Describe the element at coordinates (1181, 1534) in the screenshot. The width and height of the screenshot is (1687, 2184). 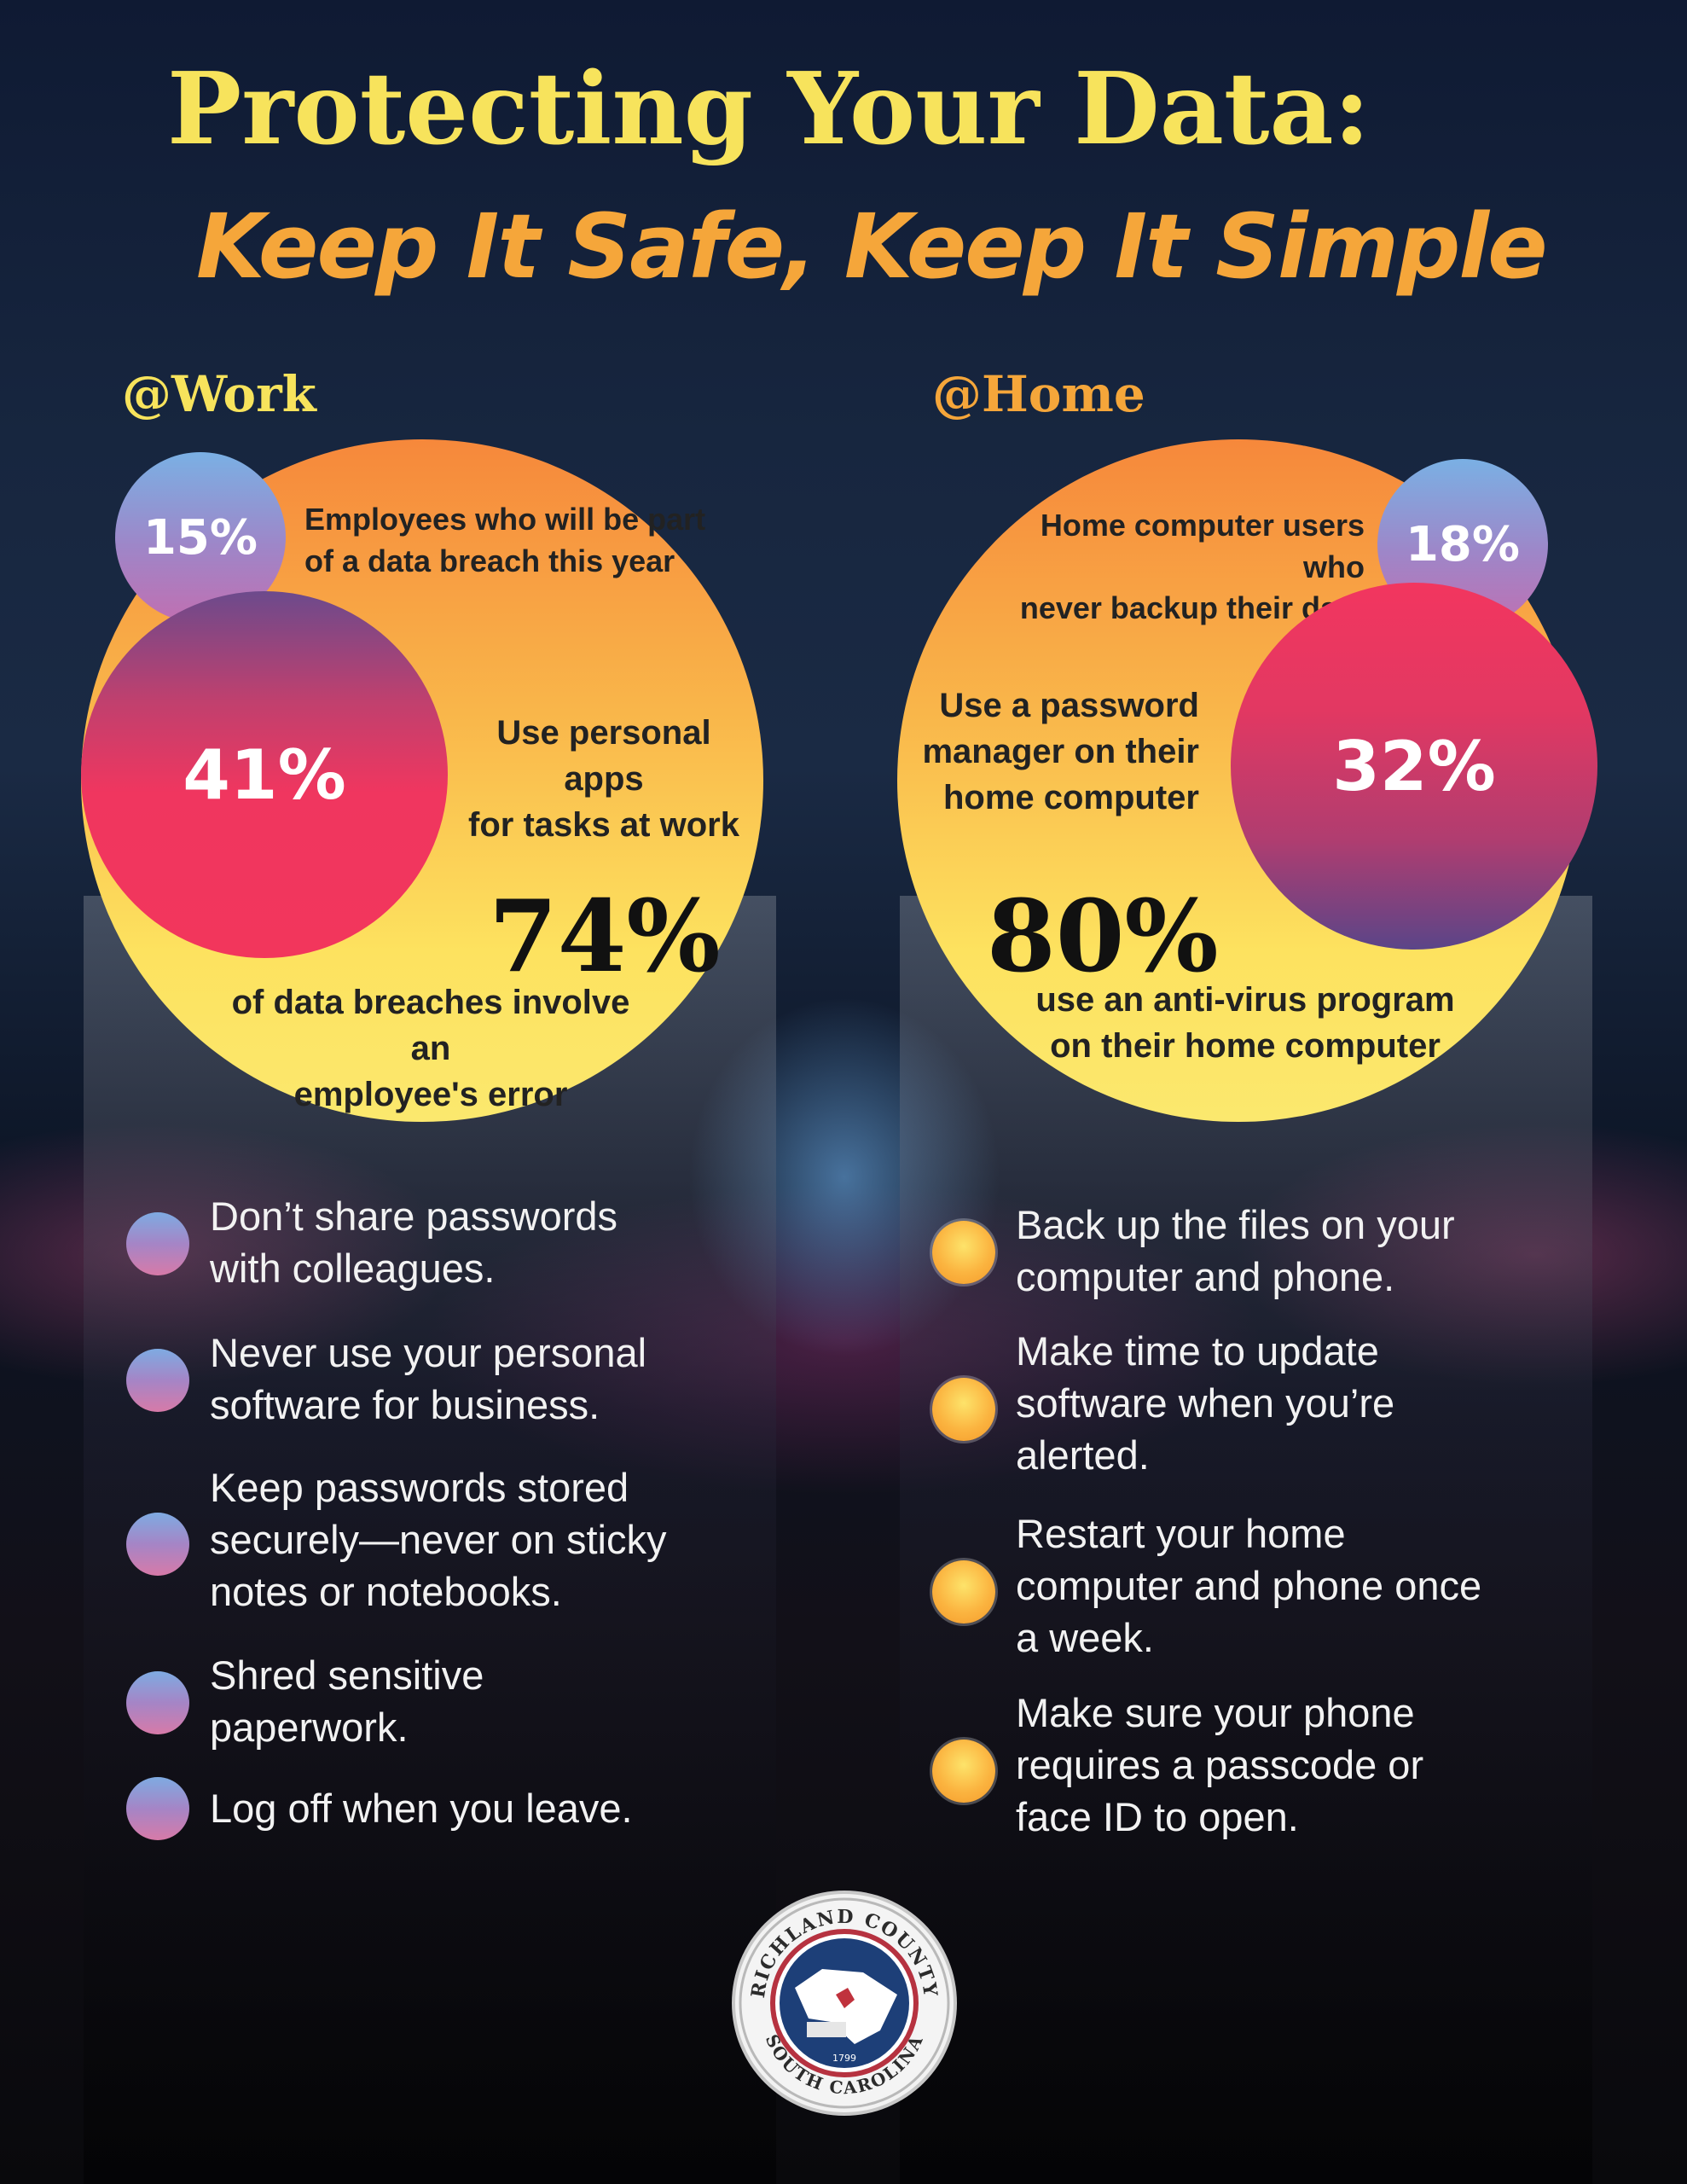
I see `home-tip-3-line1: Restart your home` at that location.